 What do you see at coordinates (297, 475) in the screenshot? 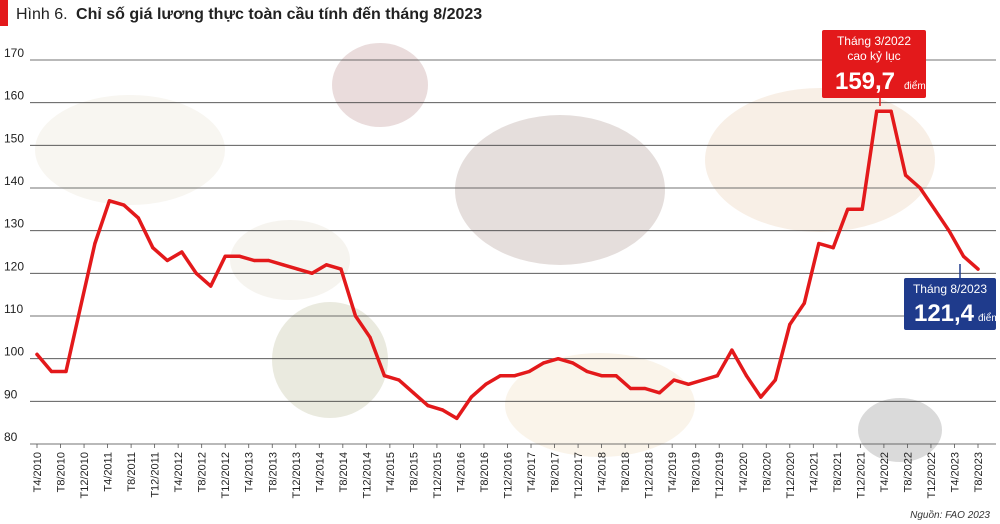
I see `x-tick-label: T12/2013` at bounding box center [297, 475].